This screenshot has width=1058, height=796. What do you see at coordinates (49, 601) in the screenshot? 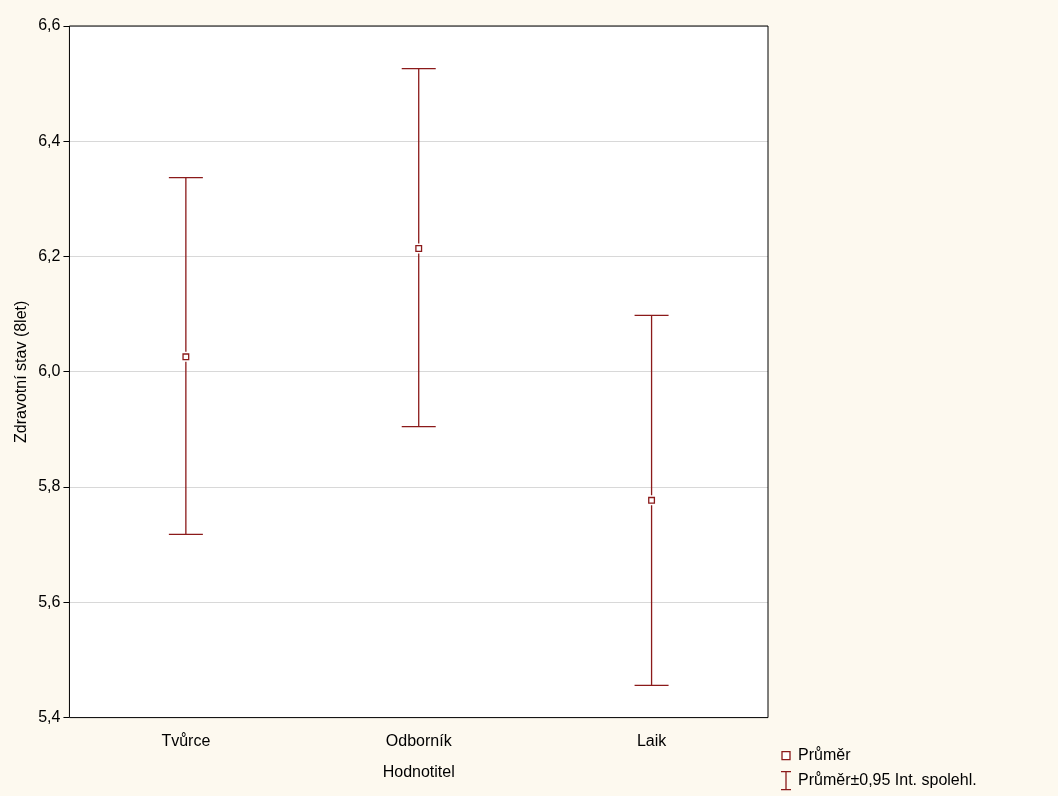
I see `y-tick-label: 5,6` at bounding box center [49, 601].